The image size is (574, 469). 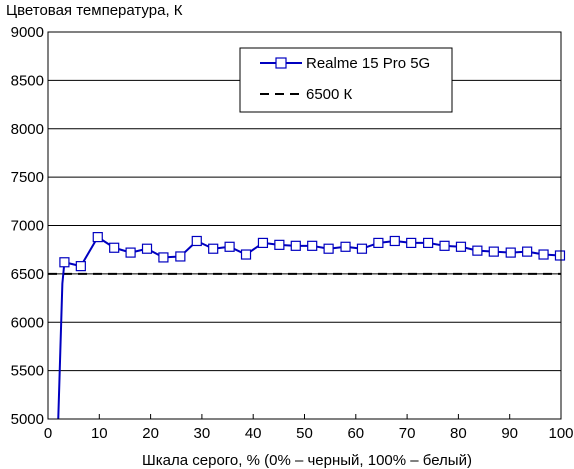 I want to click on y-tick-label-1: 5500, so click(x=27, y=371).